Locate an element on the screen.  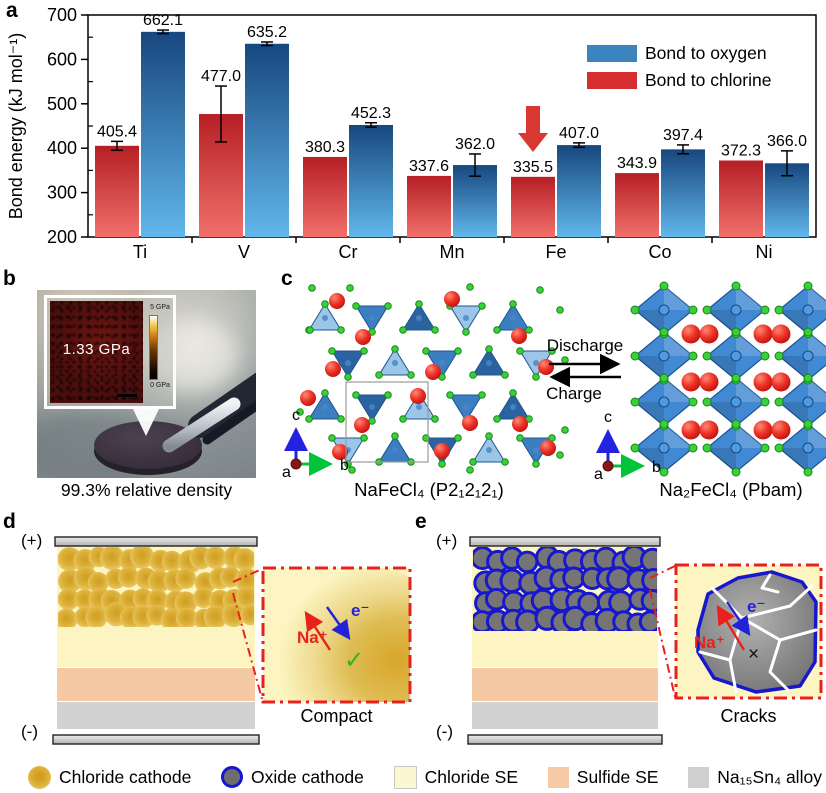
legend-item-label: Na₁₅Sn₄ alloy is located at coordinates (769, 776).